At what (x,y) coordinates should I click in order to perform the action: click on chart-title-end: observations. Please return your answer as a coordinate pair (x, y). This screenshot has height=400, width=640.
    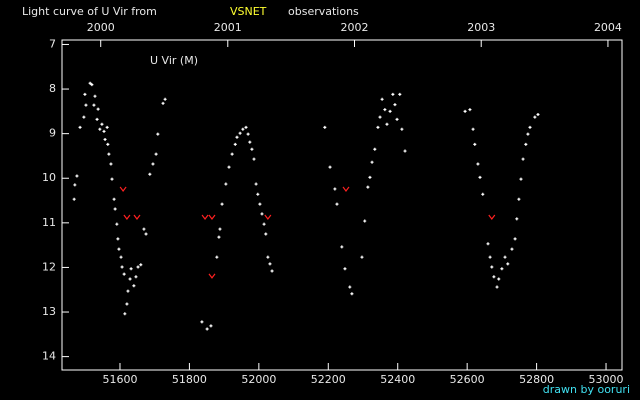
    Looking at the image, I should click on (323, 11).